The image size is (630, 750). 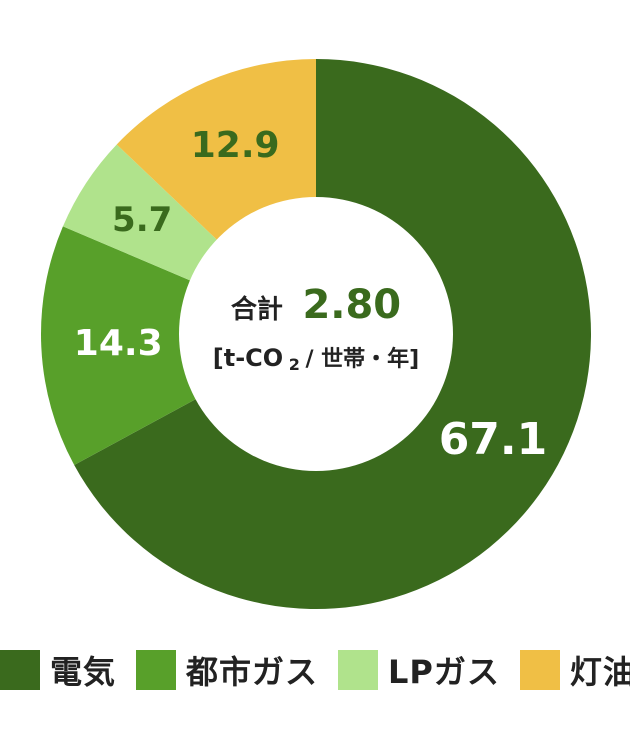 What do you see at coordinates (257, 309) in the screenshot?
I see `center-total-prefix: 合計` at bounding box center [257, 309].